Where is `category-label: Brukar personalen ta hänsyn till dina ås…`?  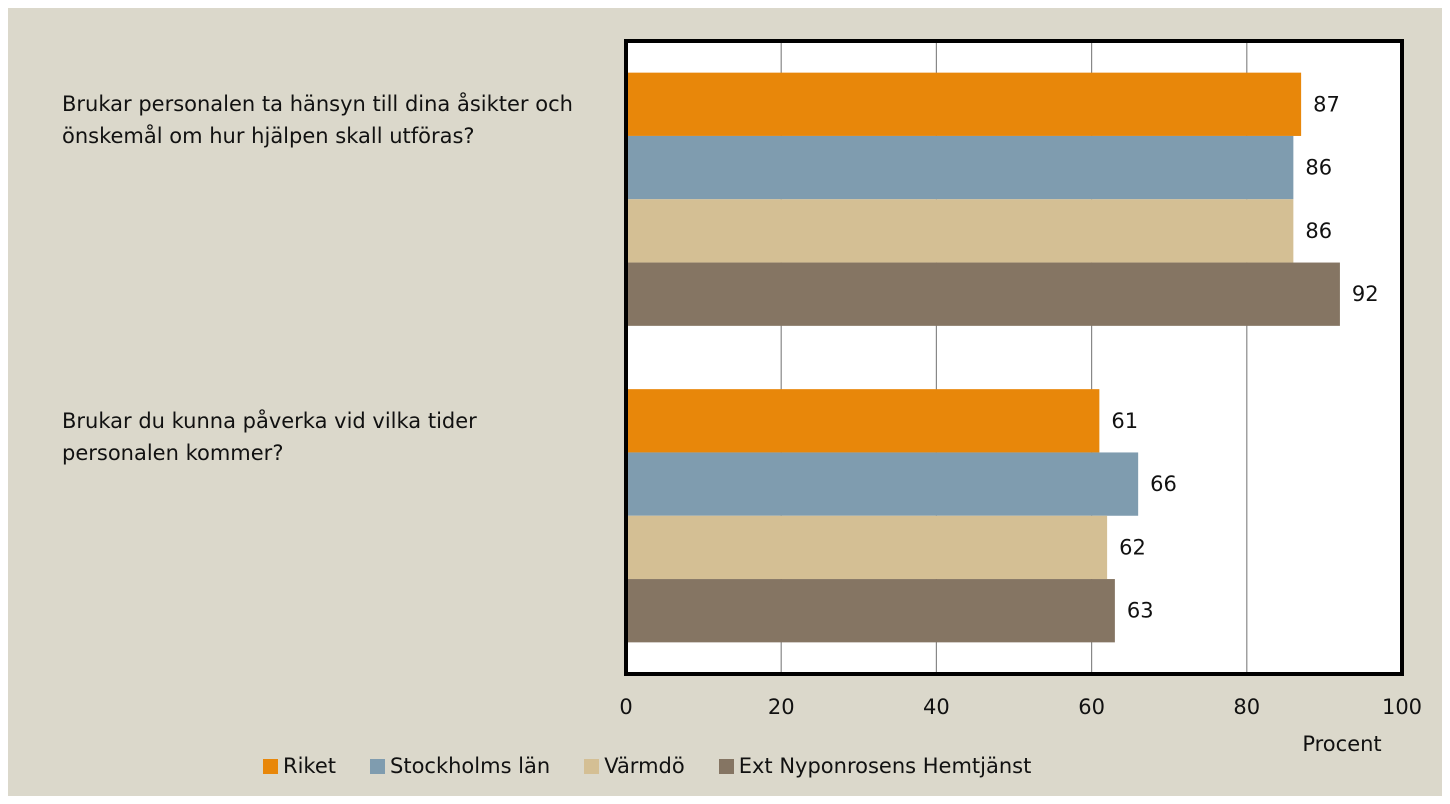 category-label: Brukar personalen ta hänsyn till dina ås… is located at coordinates (317, 120).